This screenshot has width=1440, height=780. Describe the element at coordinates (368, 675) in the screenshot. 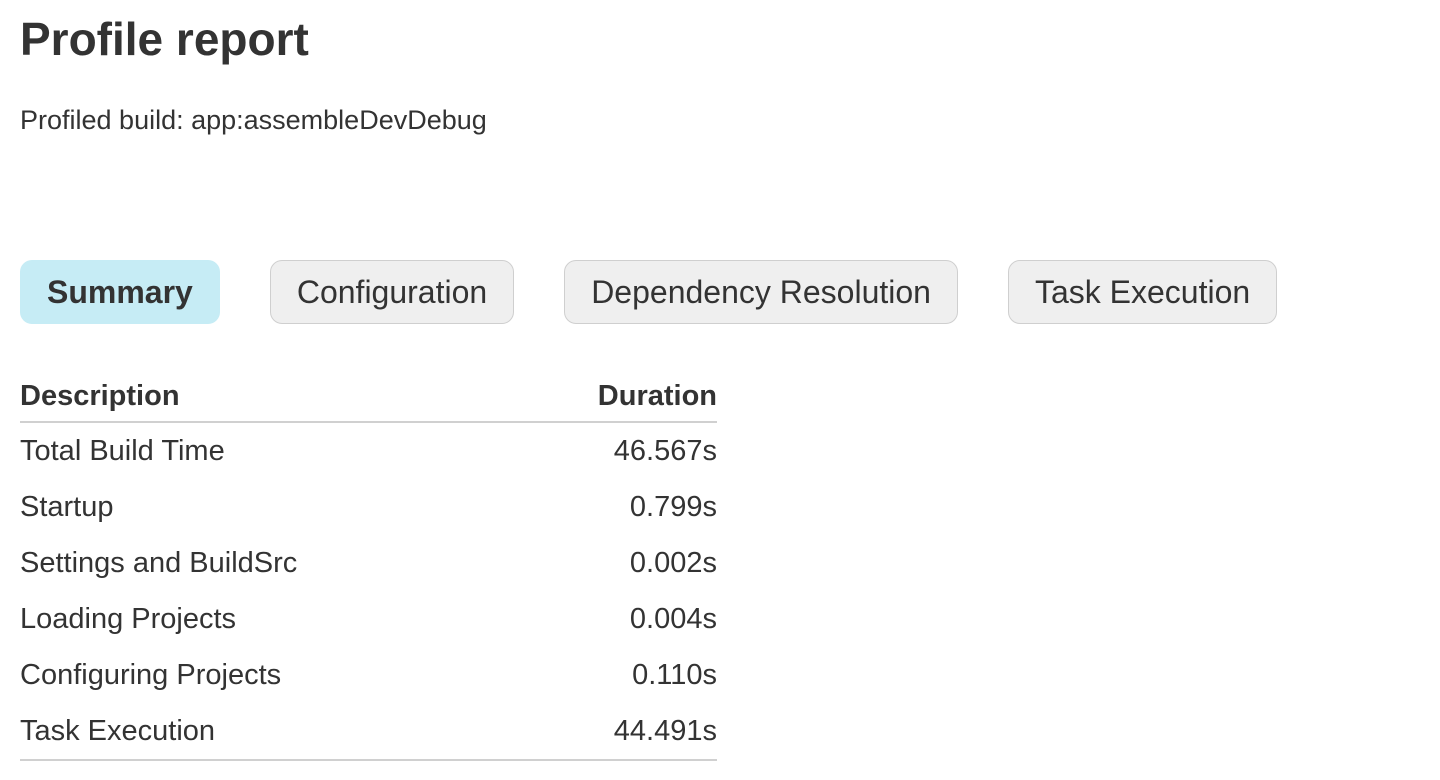

I see `table-row: Configuring Projects 0.110s` at that location.